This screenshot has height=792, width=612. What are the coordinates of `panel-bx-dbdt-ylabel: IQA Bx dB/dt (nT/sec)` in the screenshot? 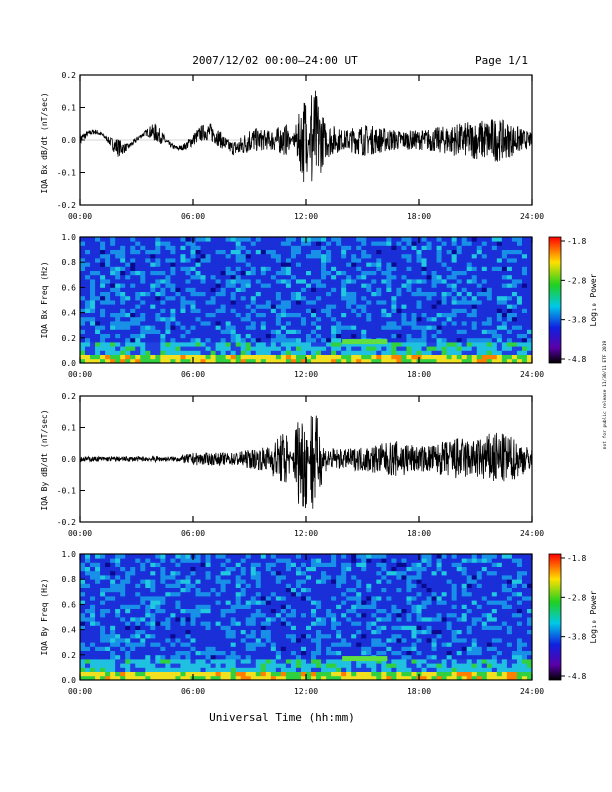 It's located at (44, 142).